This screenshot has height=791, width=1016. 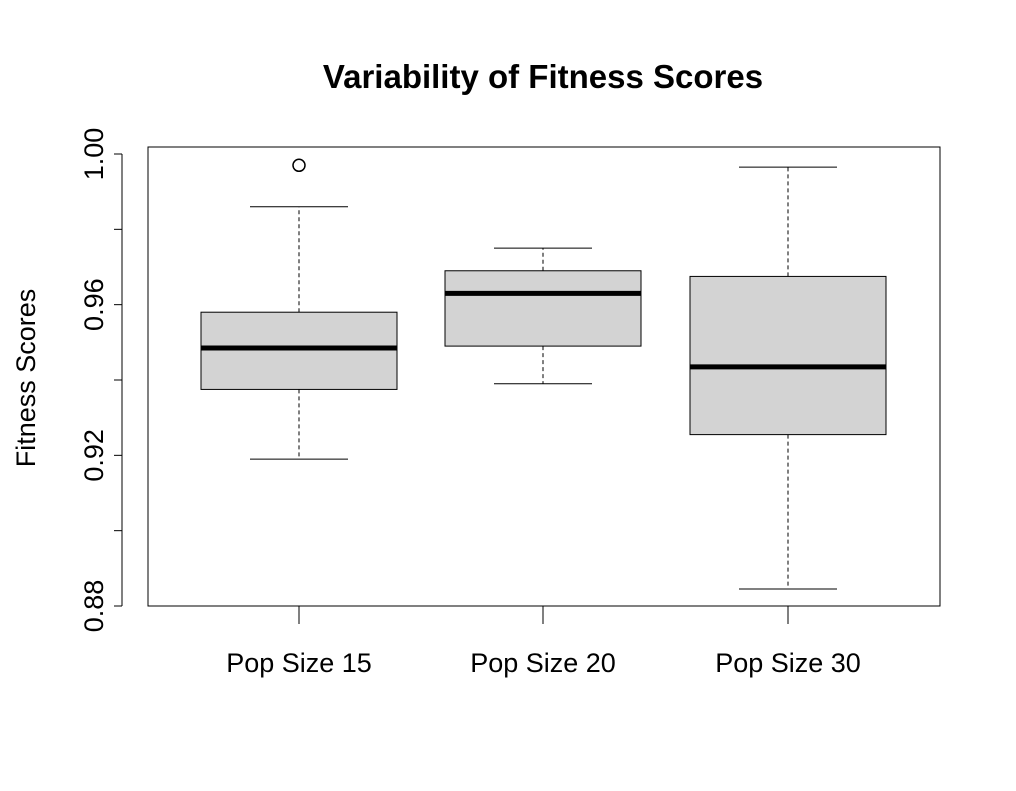 I want to click on x-tick-label: Pop Size 20, so click(x=543, y=663).